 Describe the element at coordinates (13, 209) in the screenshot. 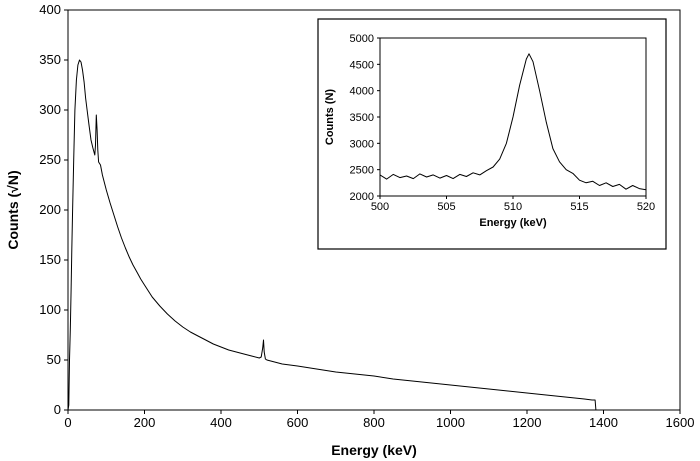

I see `main-y-axis-label: Counts (√N)` at that location.